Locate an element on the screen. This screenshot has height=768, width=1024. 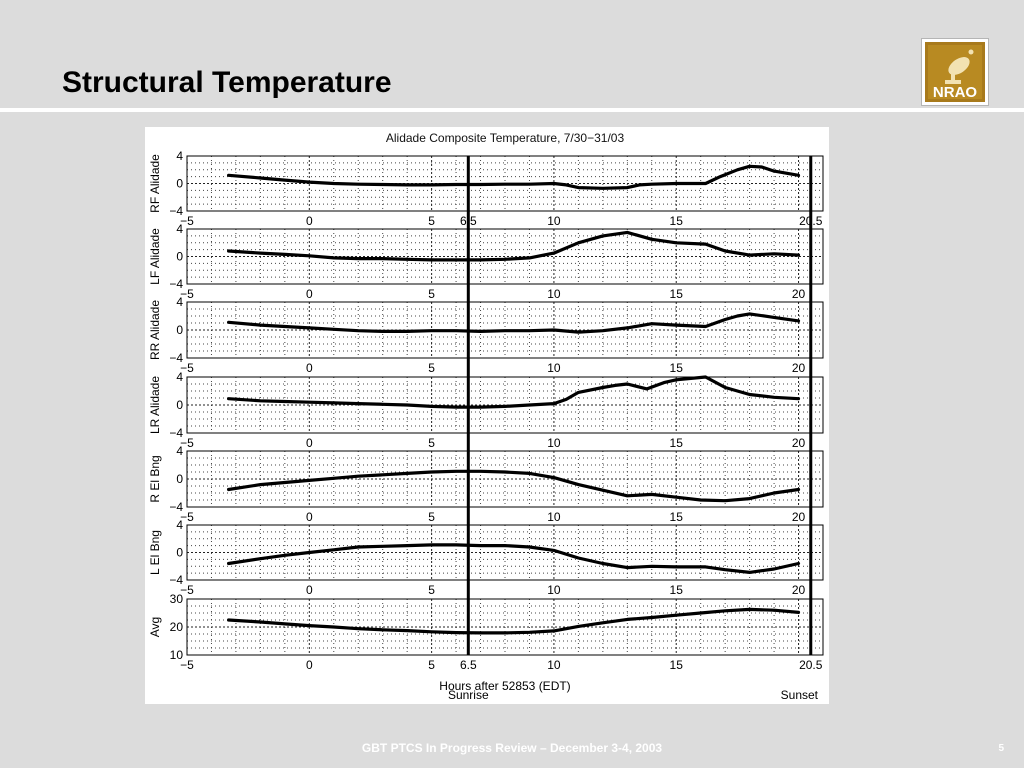
x-tick-label: 6.5 is located at coordinates (468, 665).